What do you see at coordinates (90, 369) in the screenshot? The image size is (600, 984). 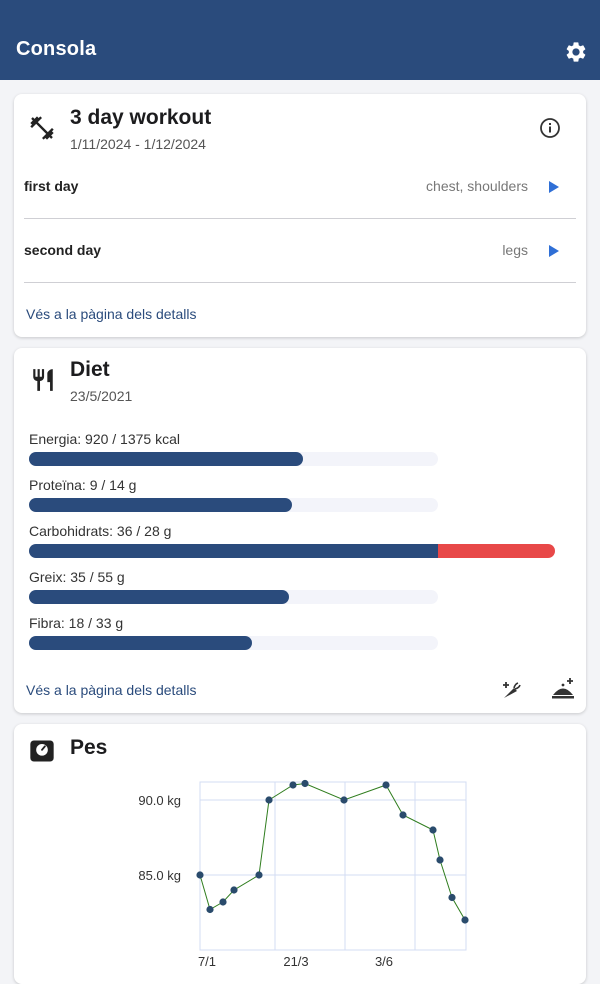 I see `diet-title: Diet` at bounding box center [90, 369].